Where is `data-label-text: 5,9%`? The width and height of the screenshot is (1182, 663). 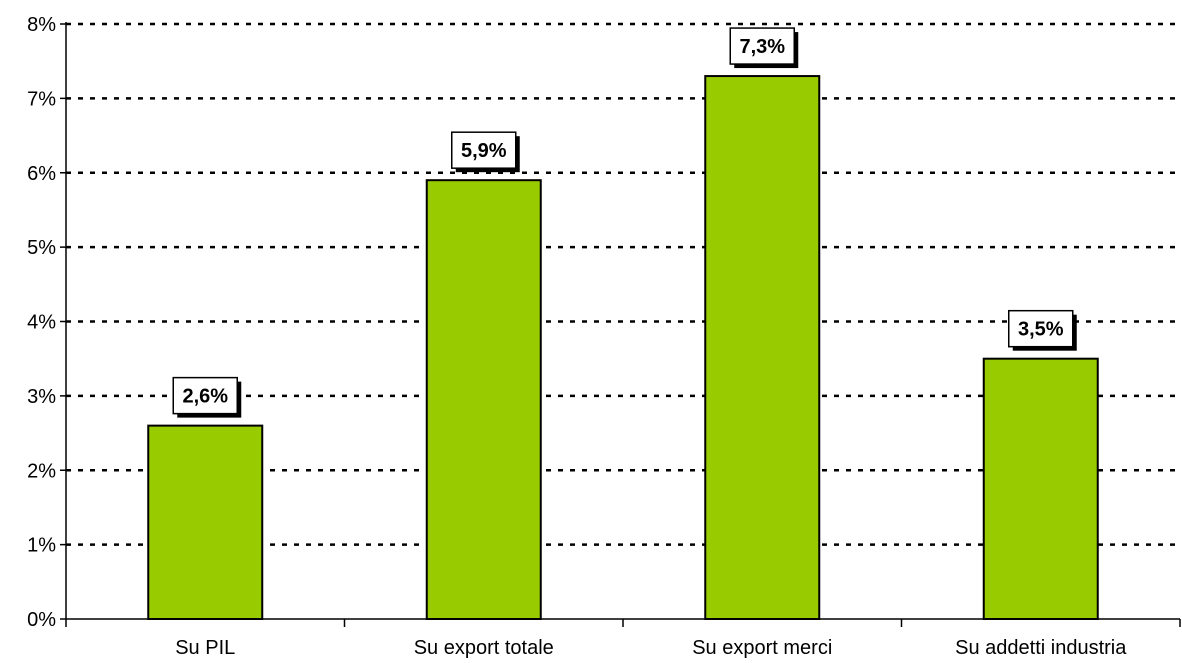
data-label-text: 5,9% is located at coordinates (484, 151).